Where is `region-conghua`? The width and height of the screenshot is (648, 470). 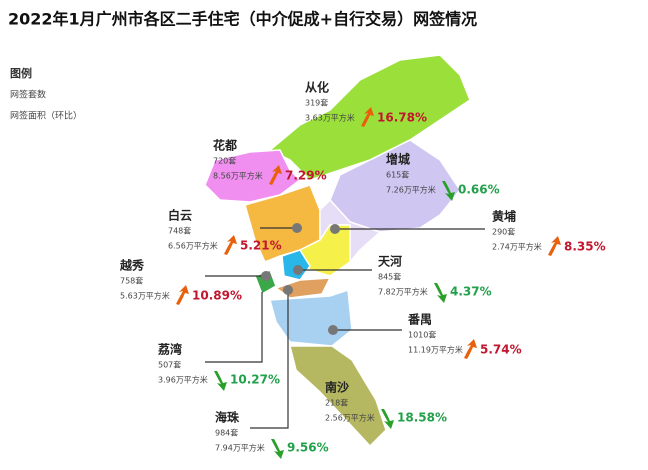
region-conghua is located at coordinates (369, 117).